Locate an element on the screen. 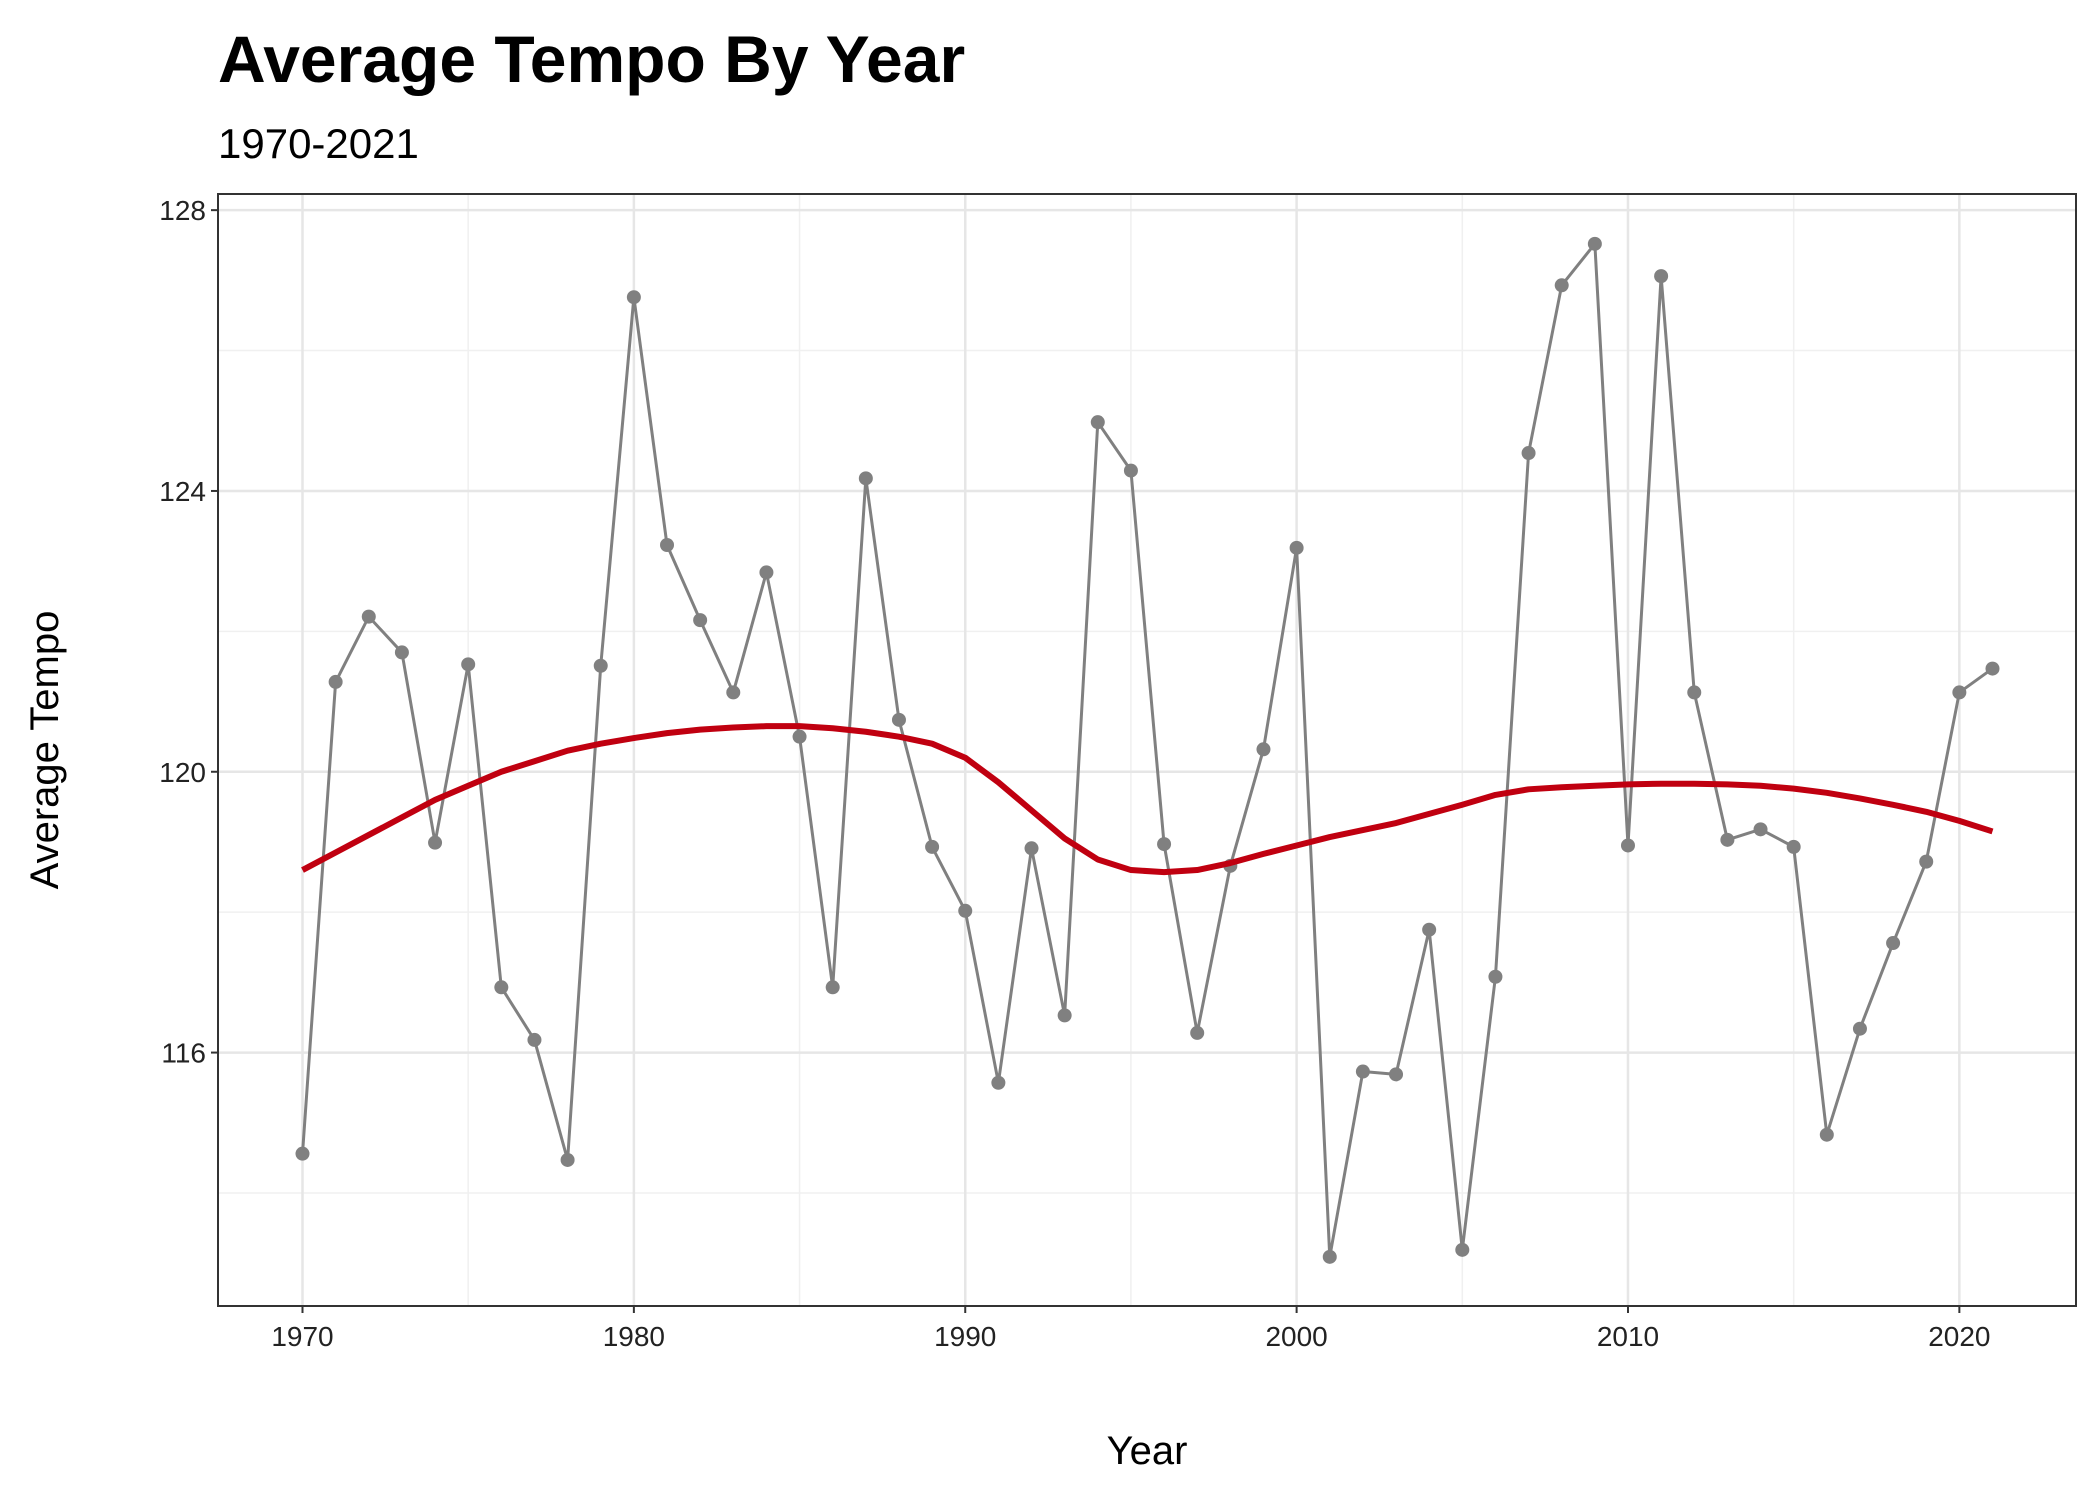 The image size is (2100, 1500). x-tick-label: 2000 is located at coordinates (1296, 1336).